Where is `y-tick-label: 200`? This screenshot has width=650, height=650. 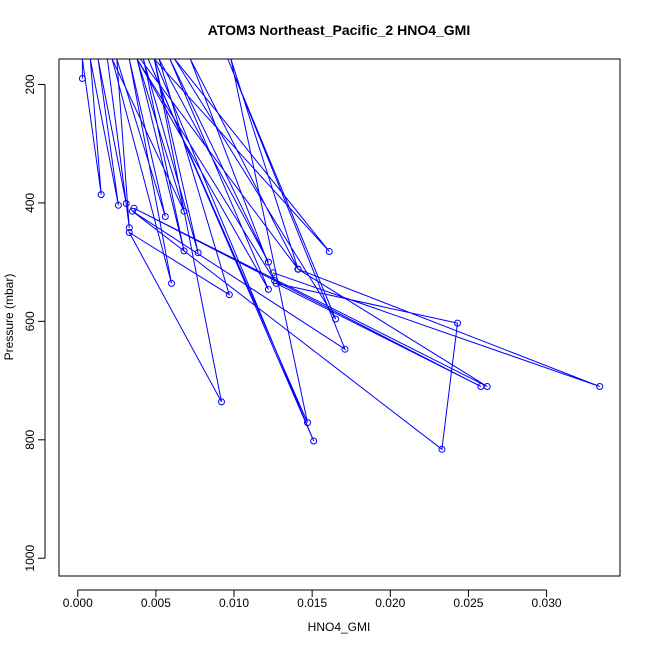 y-tick-label: 200 is located at coordinates (30, 84).